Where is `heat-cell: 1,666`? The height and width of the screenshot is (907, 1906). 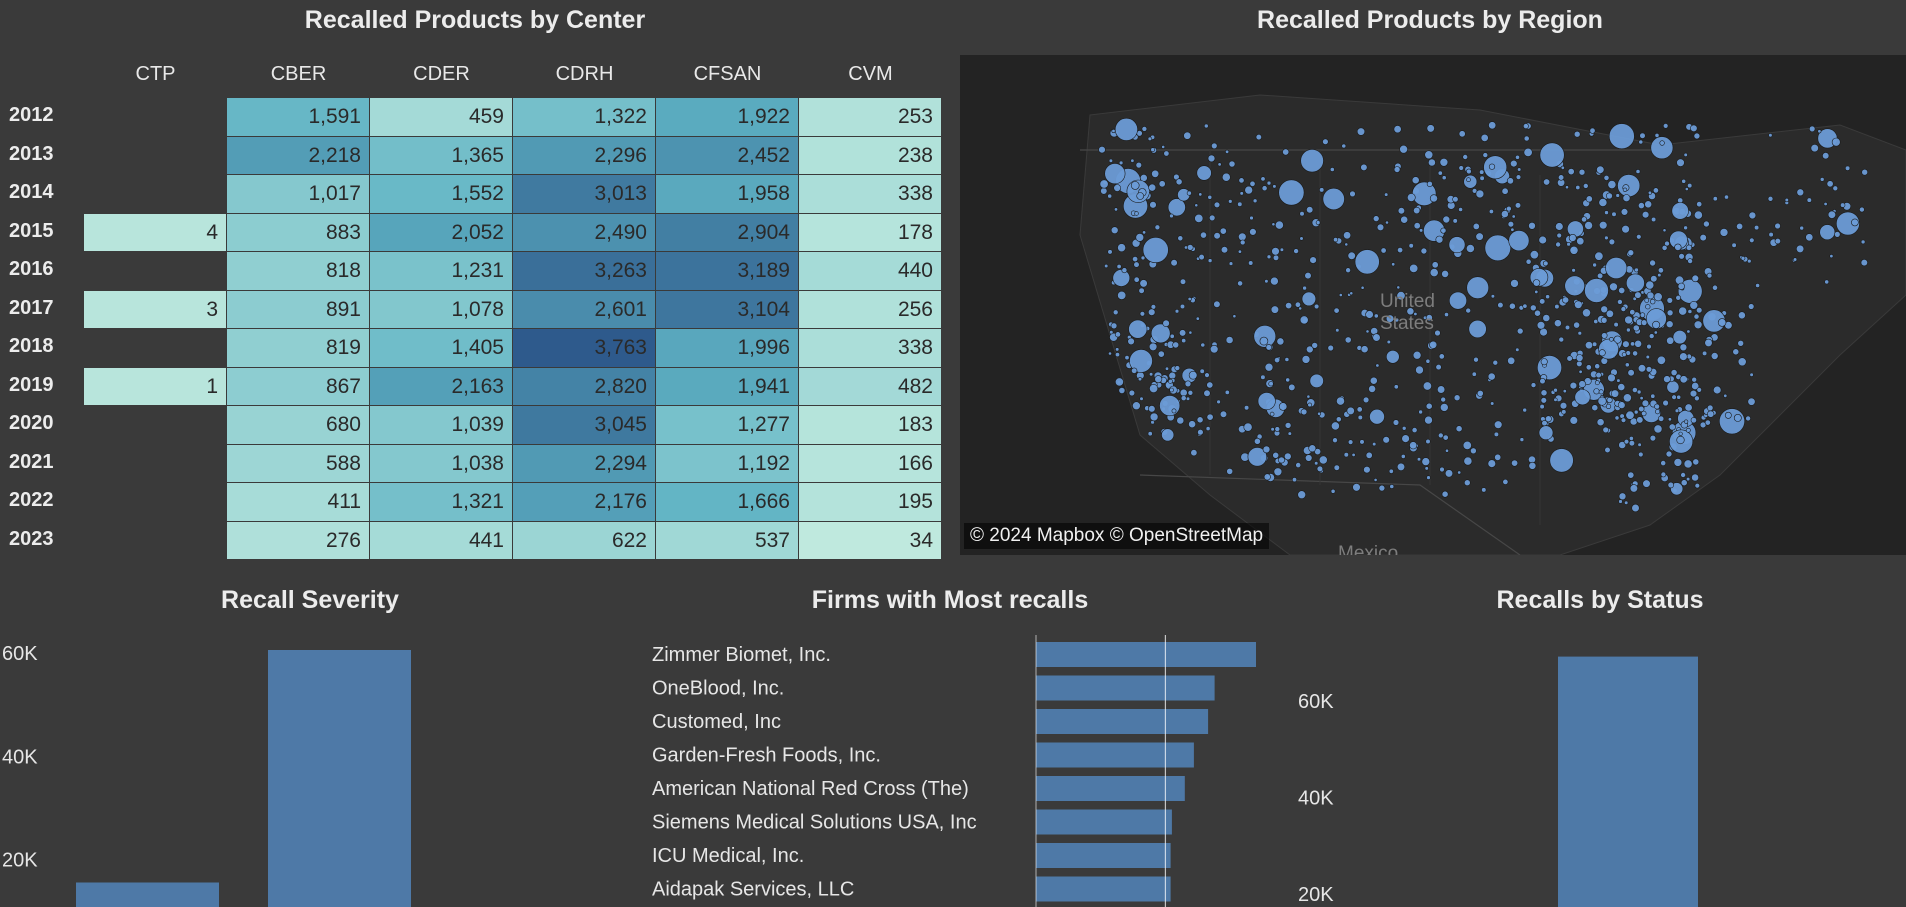 heat-cell: 1,666 is located at coordinates (727, 502).